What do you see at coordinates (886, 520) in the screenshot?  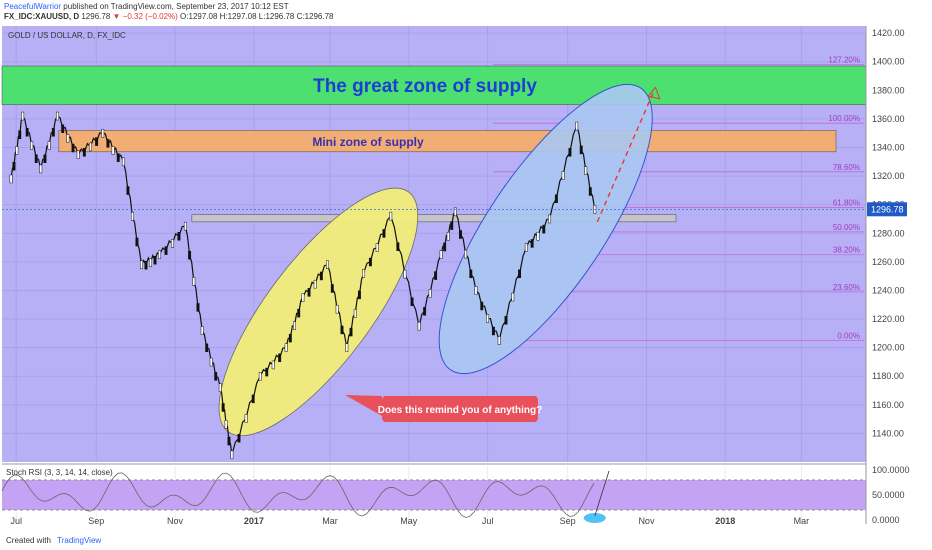 I see `indicator-tick-label: 0.0000` at bounding box center [886, 520].